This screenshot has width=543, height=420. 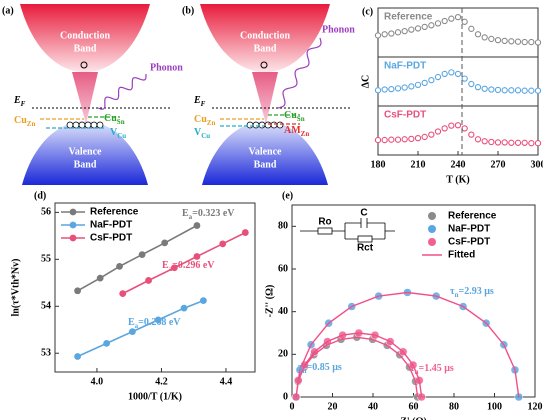 What do you see at coordinates (285, 396) in the screenshot?
I see `y-tick-label: 0` at bounding box center [285, 396].